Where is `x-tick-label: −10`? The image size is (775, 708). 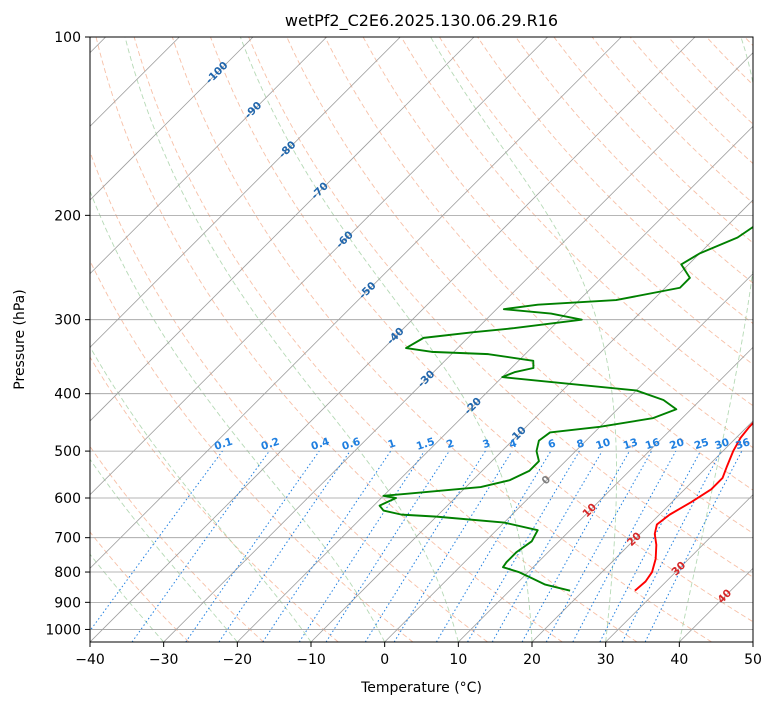 x-tick-label: −10 is located at coordinates (311, 660).